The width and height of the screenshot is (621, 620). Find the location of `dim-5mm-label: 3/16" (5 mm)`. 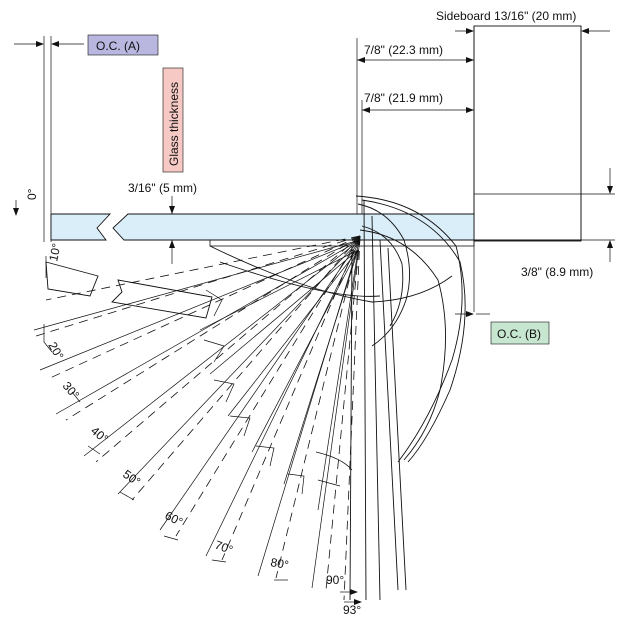

dim-5mm-label: 3/16" (5 mm) is located at coordinates (162, 188).